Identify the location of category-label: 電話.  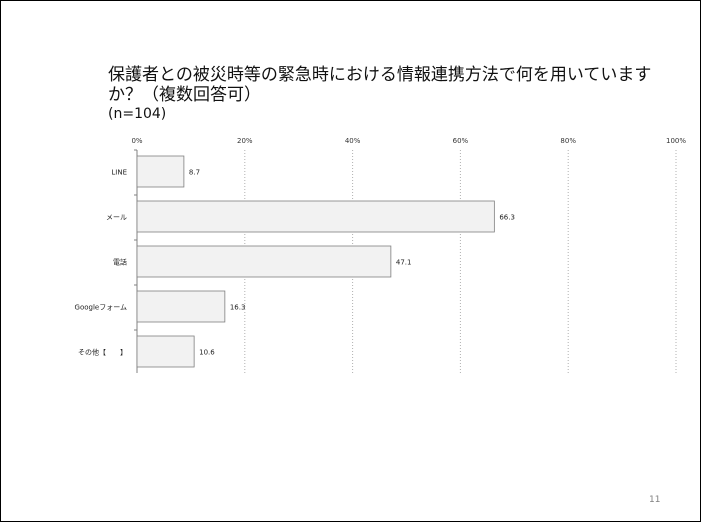
(120, 262).